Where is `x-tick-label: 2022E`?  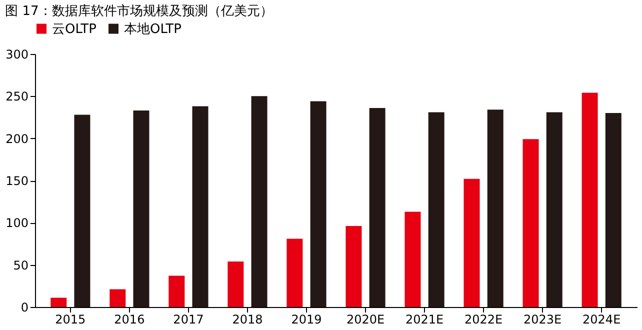
x-tick-label: 2022E is located at coordinates (483, 319).